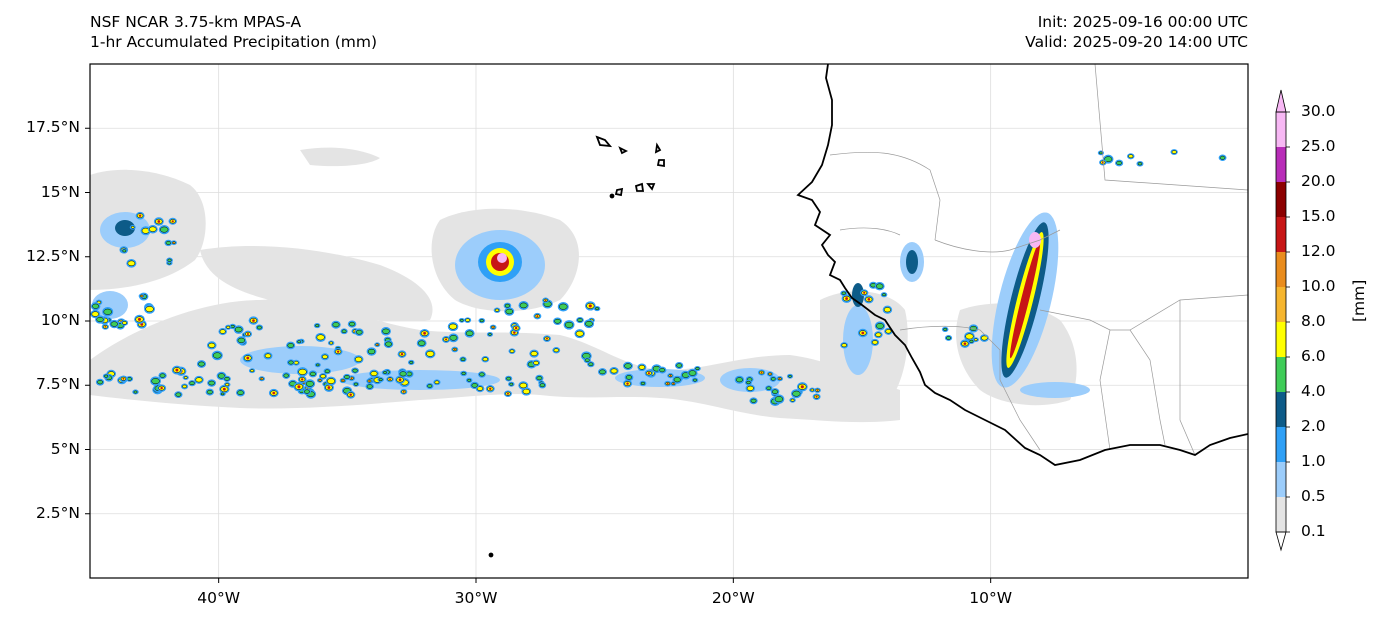 Image resolution: width=1384 pixels, height=623 pixels. I want to click on colorbar-level-label: 6.0, so click(1313, 356).